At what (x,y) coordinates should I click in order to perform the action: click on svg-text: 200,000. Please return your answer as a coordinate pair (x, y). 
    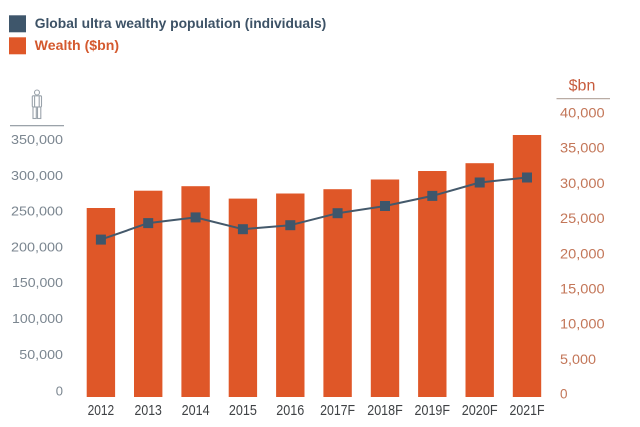
    Looking at the image, I should click on (37, 246).